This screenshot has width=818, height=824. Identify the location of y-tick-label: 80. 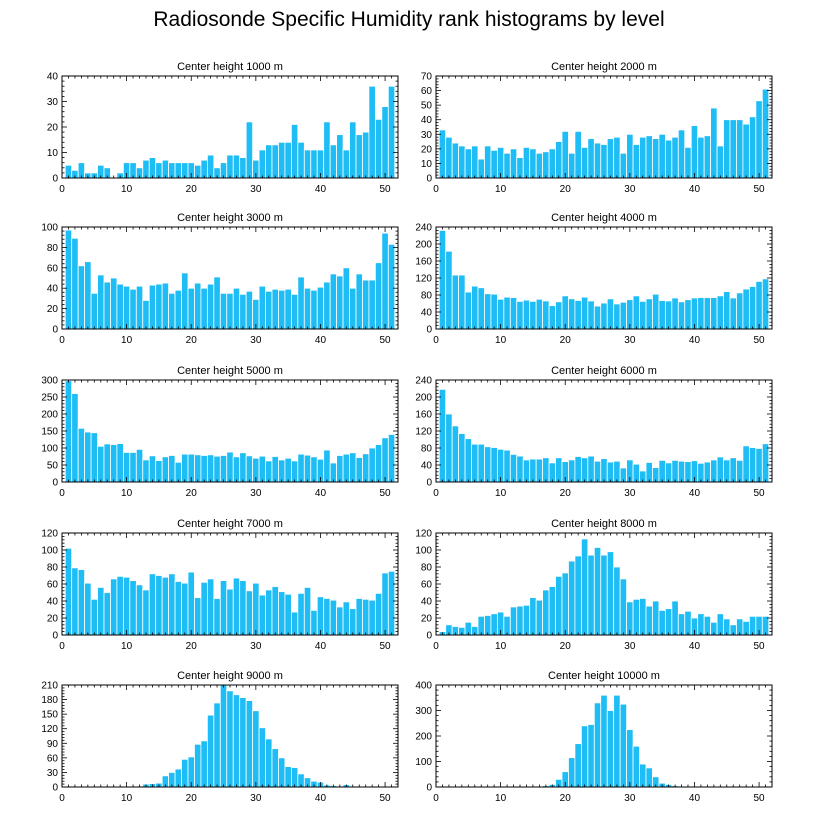
(53, 568).